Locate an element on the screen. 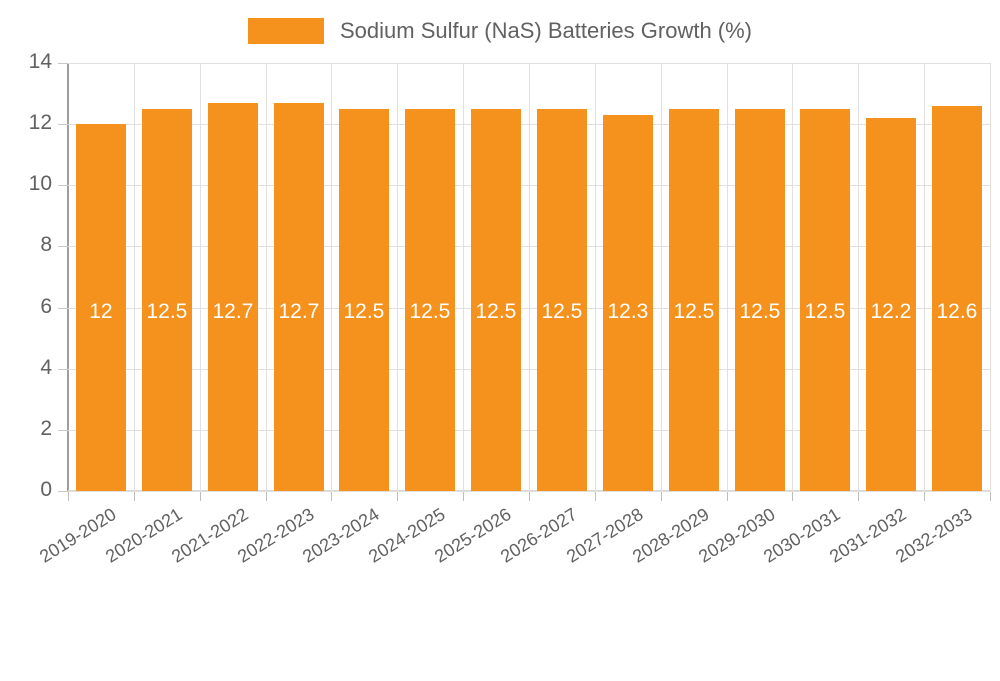 Image resolution: width=1000 pixels, height=681 pixels. y-axis-tick-label: 4 is located at coordinates (46, 367).